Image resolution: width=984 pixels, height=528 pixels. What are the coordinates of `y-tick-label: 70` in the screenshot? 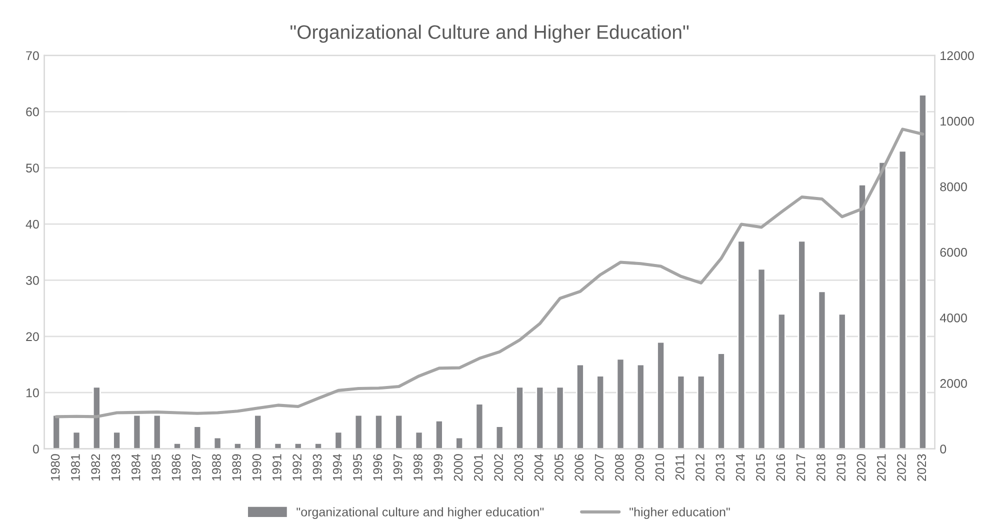 It's located at (32, 55).